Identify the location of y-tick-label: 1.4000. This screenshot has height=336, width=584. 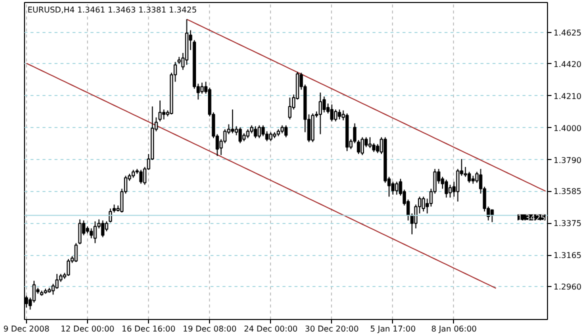
(568, 128).